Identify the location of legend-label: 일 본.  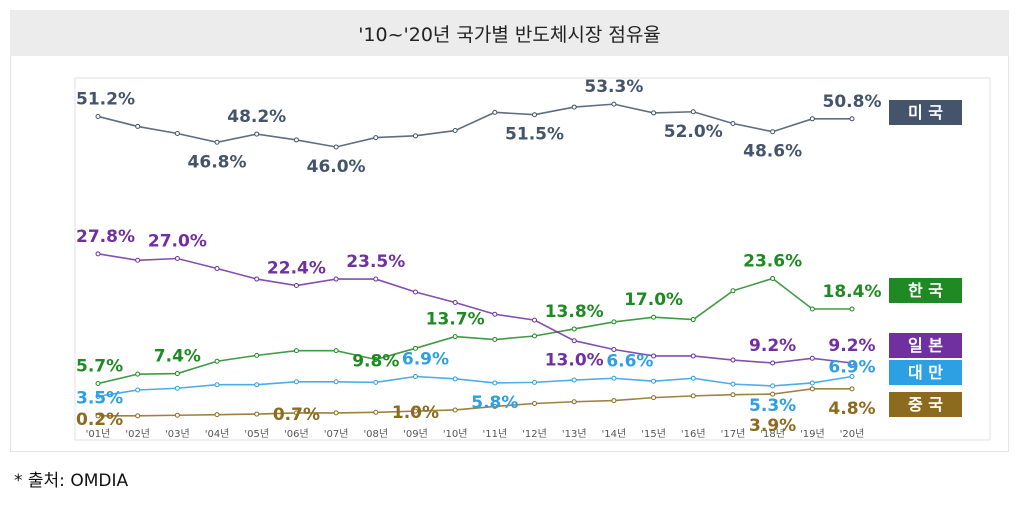
(925, 345).